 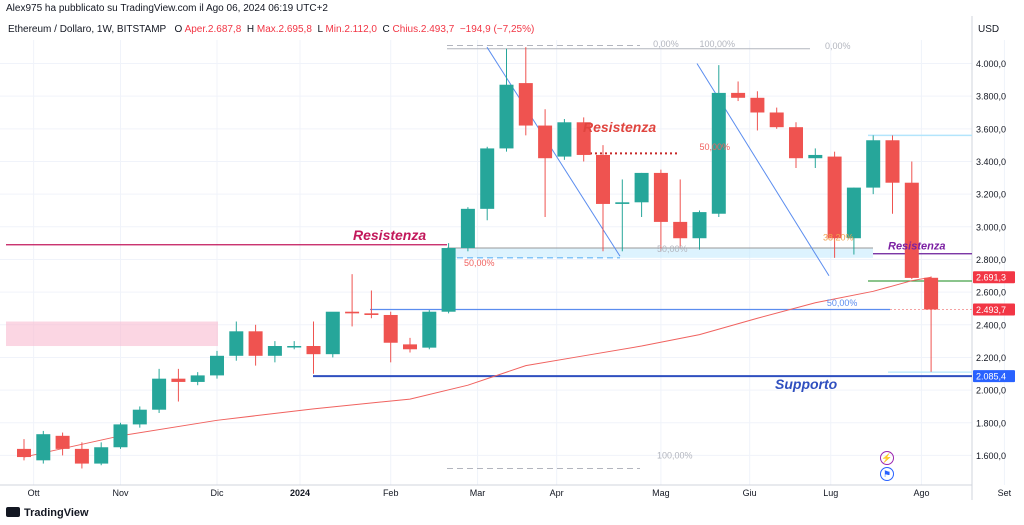 What do you see at coordinates (991, 64) in the screenshot?
I see `y-tick-label: 4.000,0` at bounding box center [991, 64].